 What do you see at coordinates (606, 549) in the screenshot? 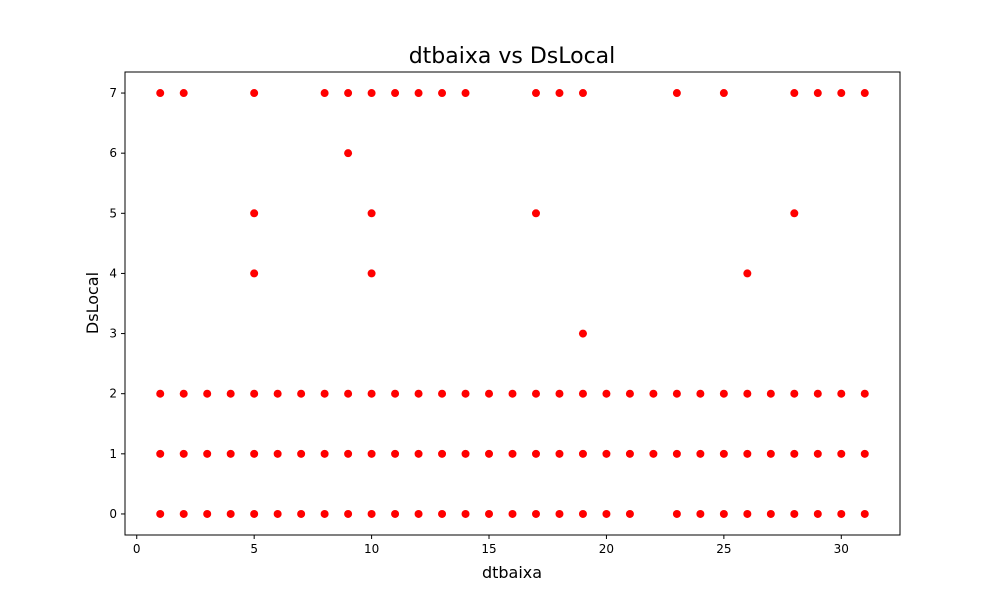
I see `x-tick-label: 20` at bounding box center [606, 549].